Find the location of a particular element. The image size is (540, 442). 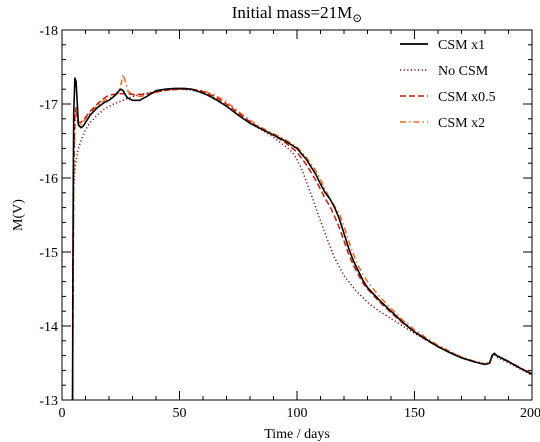

x-tick-label: 100 is located at coordinates (297, 413).